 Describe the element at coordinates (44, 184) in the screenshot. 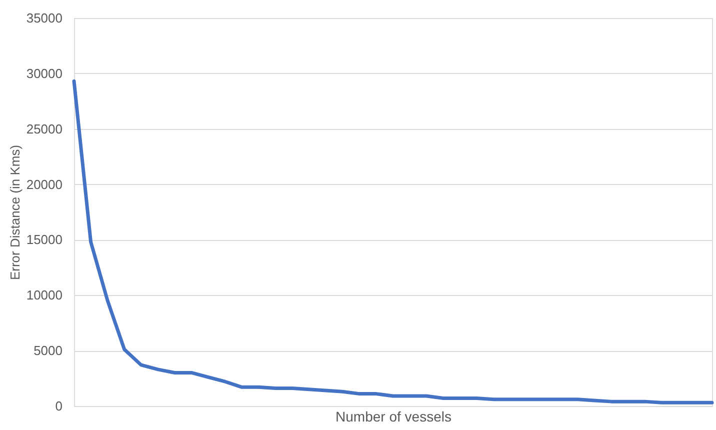

I see `y-tick-label: 20000` at that location.